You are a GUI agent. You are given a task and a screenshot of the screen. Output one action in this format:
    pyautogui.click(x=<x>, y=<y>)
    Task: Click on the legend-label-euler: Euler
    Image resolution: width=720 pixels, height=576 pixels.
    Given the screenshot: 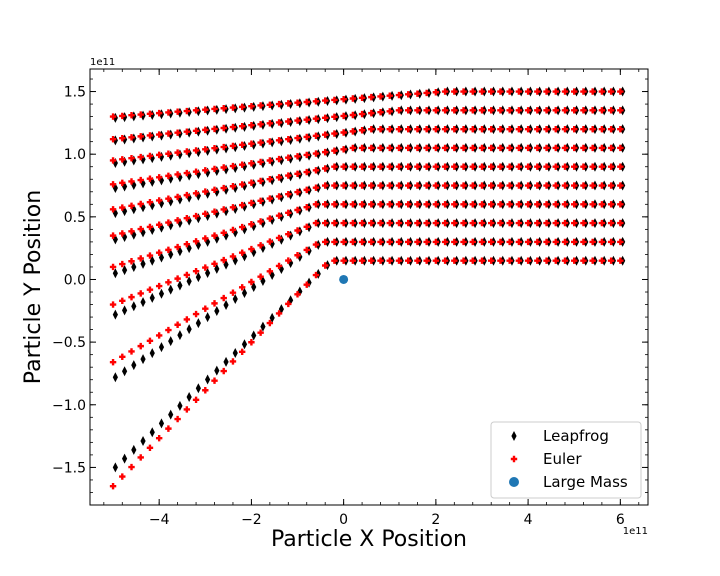 What is the action you would take?
    pyautogui.click(x=562, y=459)
    